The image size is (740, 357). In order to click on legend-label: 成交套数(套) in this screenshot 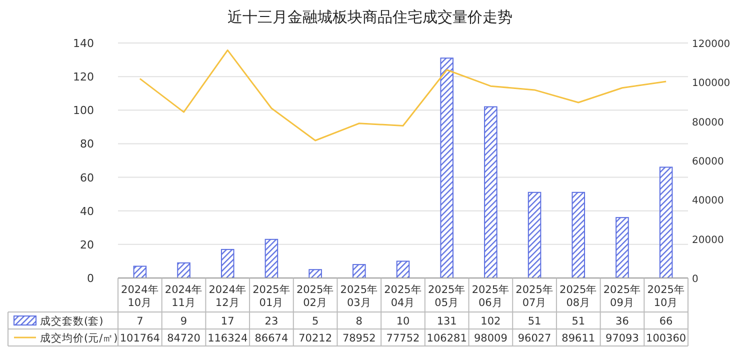, I will do `click(72, 321)`.